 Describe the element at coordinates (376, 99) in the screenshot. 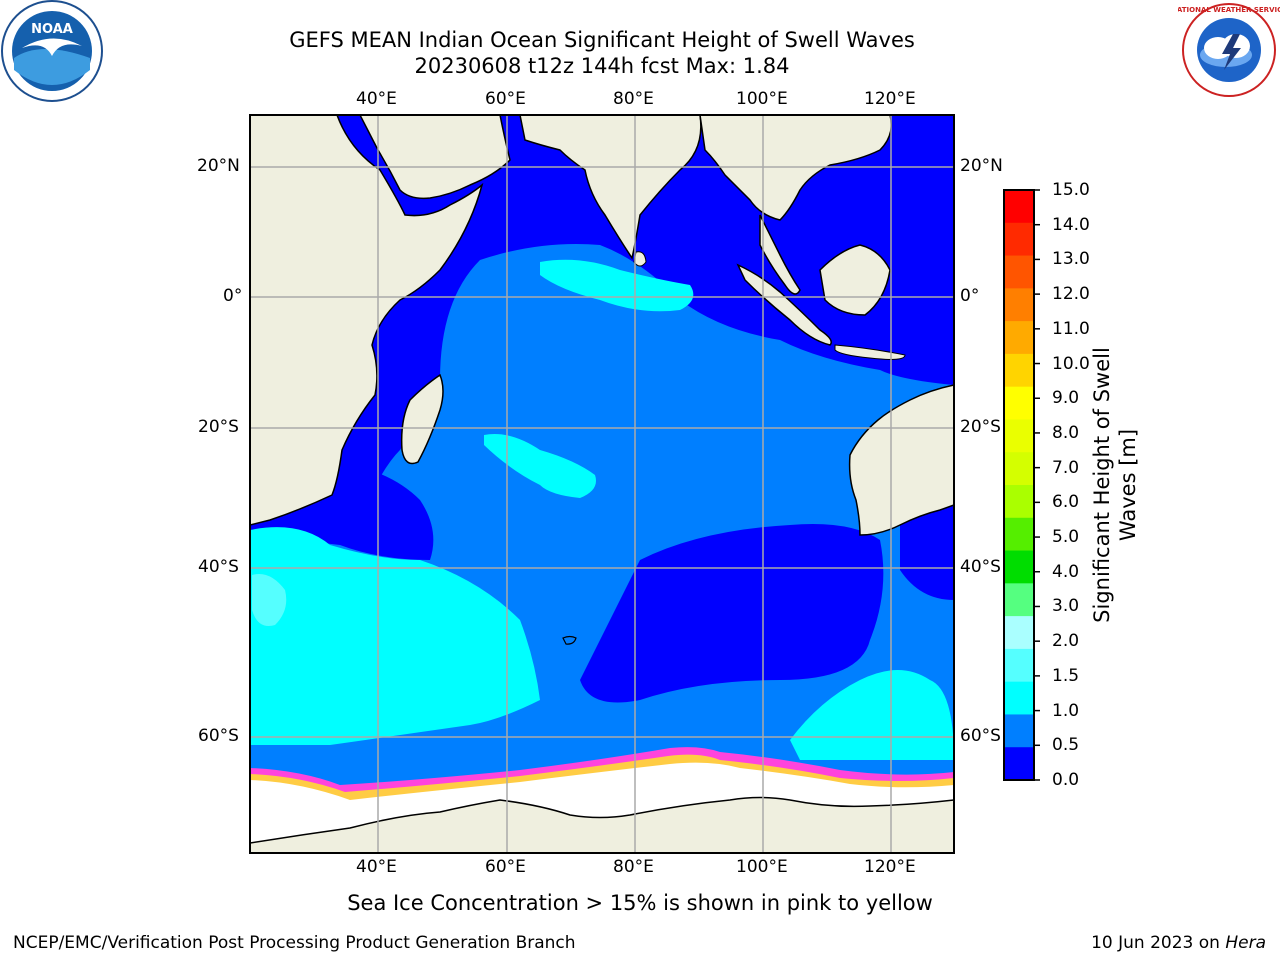

I see `lon-label-top: 40°E` at that location.